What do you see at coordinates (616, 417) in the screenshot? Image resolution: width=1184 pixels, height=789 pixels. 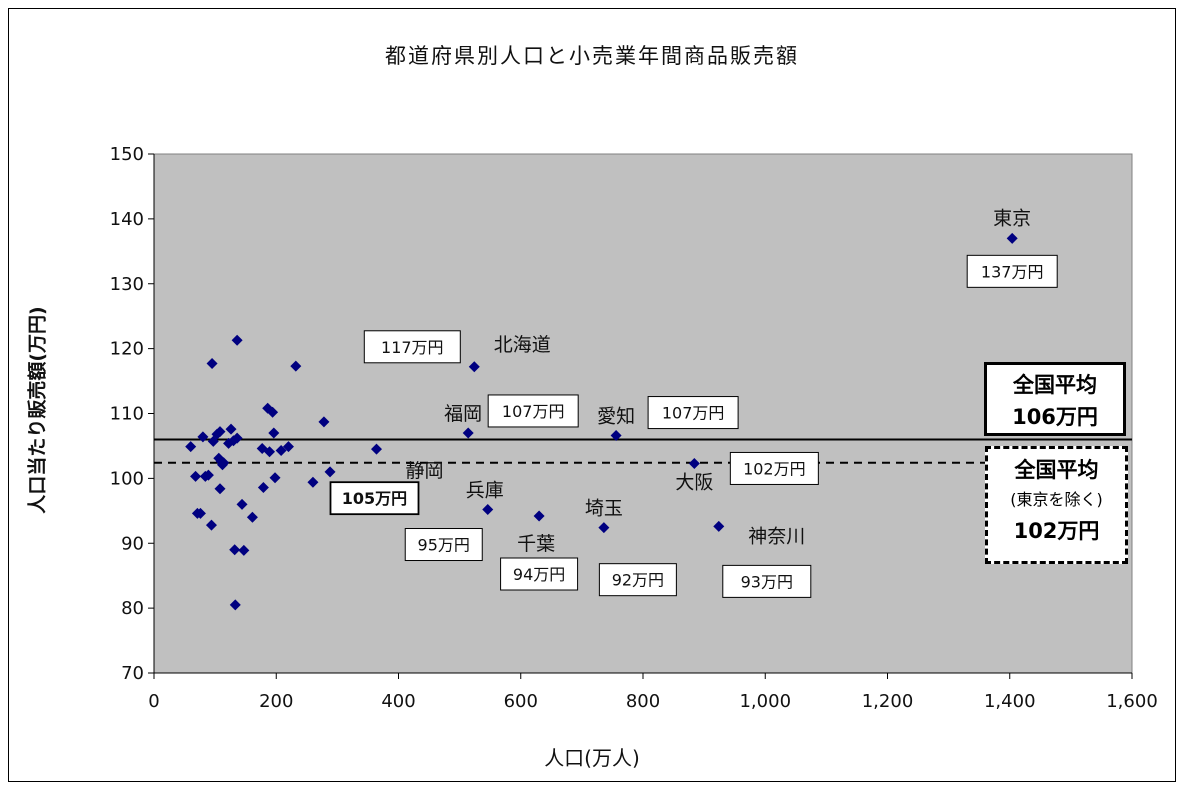 I see `point-name-label: 愛知` at bounding box center [616, 417].